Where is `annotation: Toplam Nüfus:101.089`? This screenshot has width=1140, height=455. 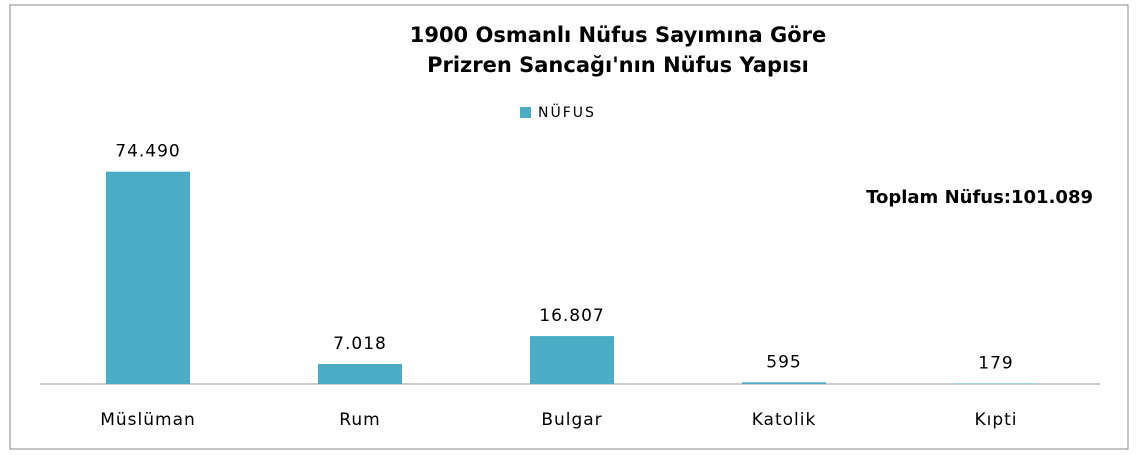
annotation: Toplam Nüfus:101.089 is located at coordinates (979, 197).